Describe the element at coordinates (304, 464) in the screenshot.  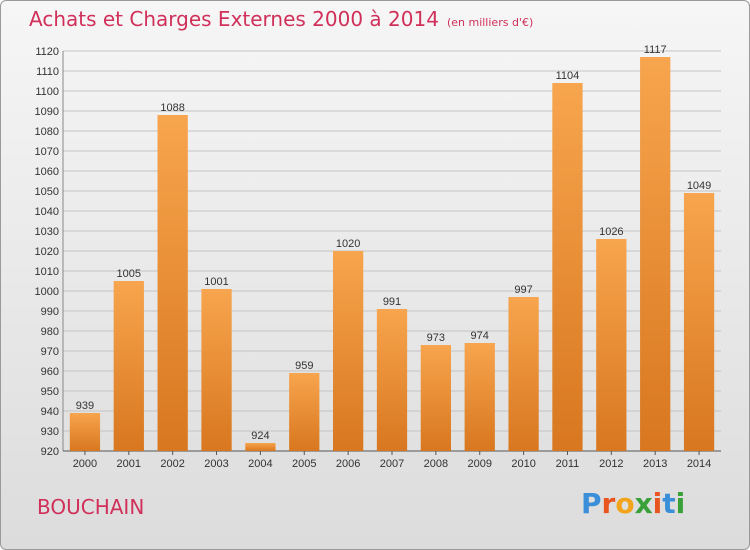
I see `x-tick-label: 2005` at that location.